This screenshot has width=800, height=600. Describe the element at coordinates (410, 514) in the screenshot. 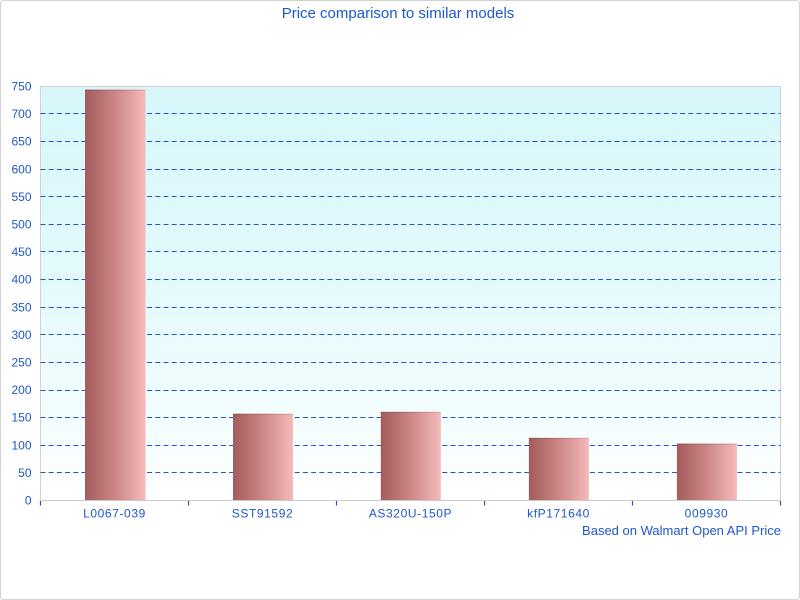

I see `svg-text: AS320U-150P` at that location.